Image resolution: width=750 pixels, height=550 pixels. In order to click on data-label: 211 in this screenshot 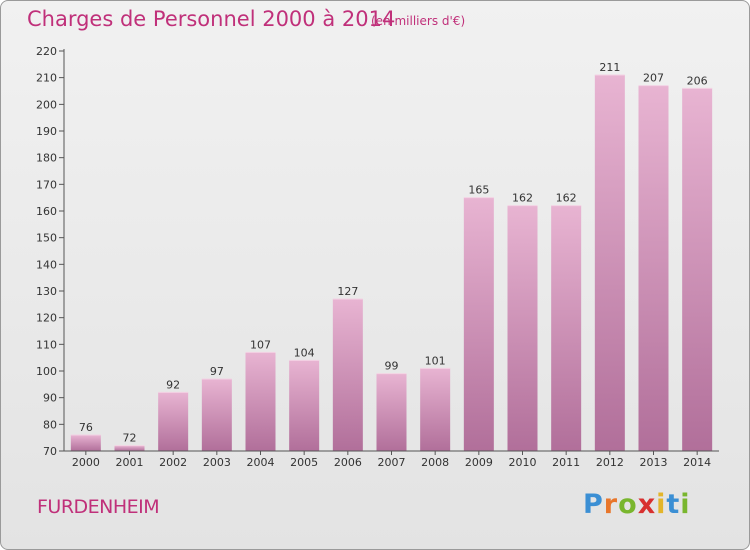, I will do `click(609, 67)`.